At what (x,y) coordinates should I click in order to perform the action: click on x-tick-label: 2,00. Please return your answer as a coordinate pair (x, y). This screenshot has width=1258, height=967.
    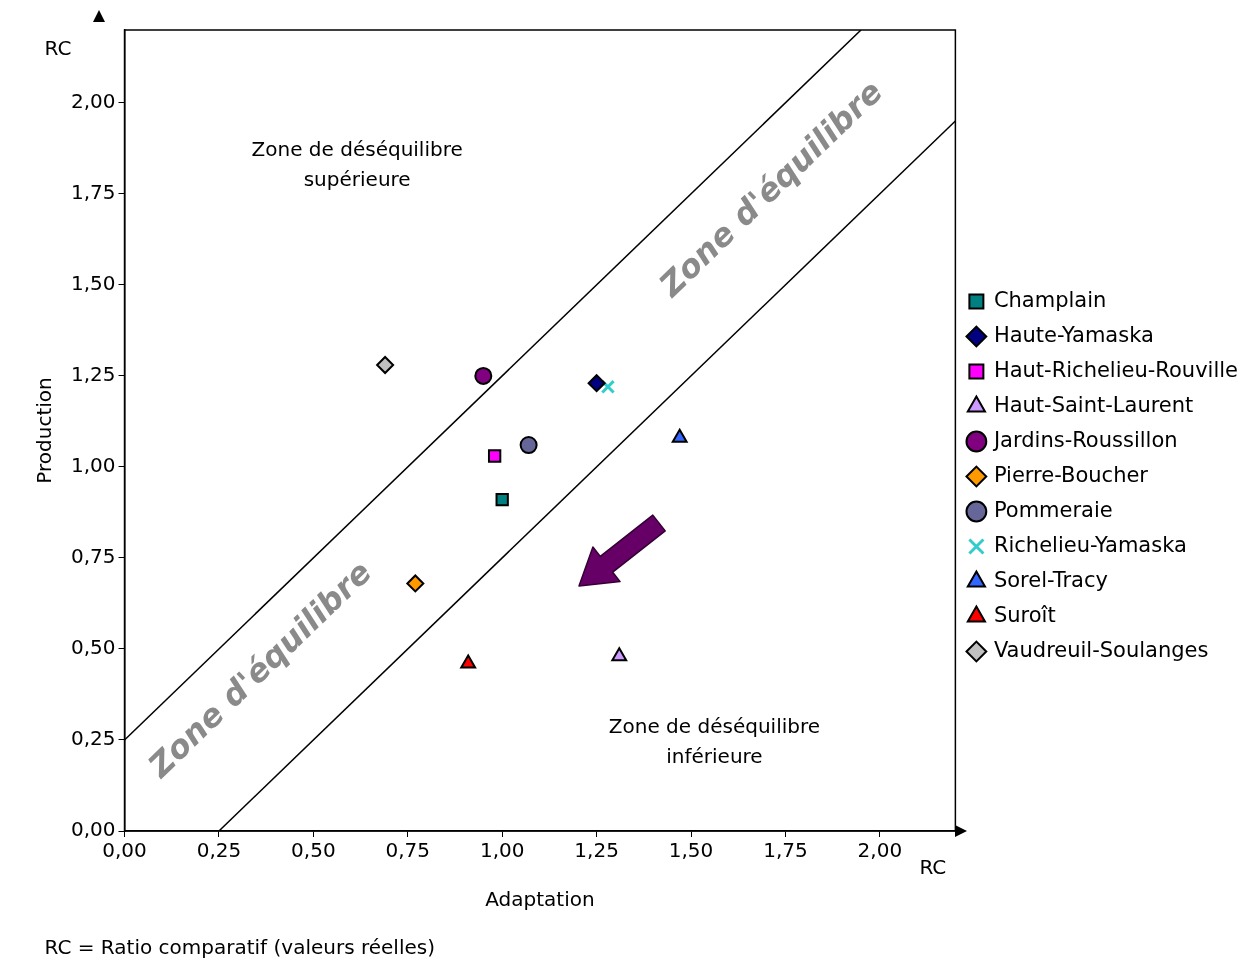
    Looking at the image, I should click on (880, 850).